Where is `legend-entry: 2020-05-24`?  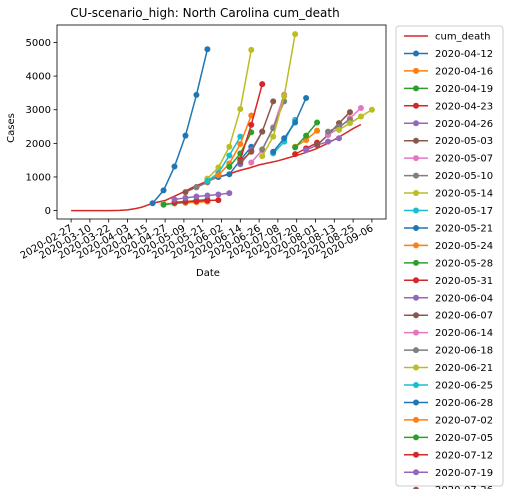 legend-entry: 2020-05-24 is located at coordinates (448, 246).